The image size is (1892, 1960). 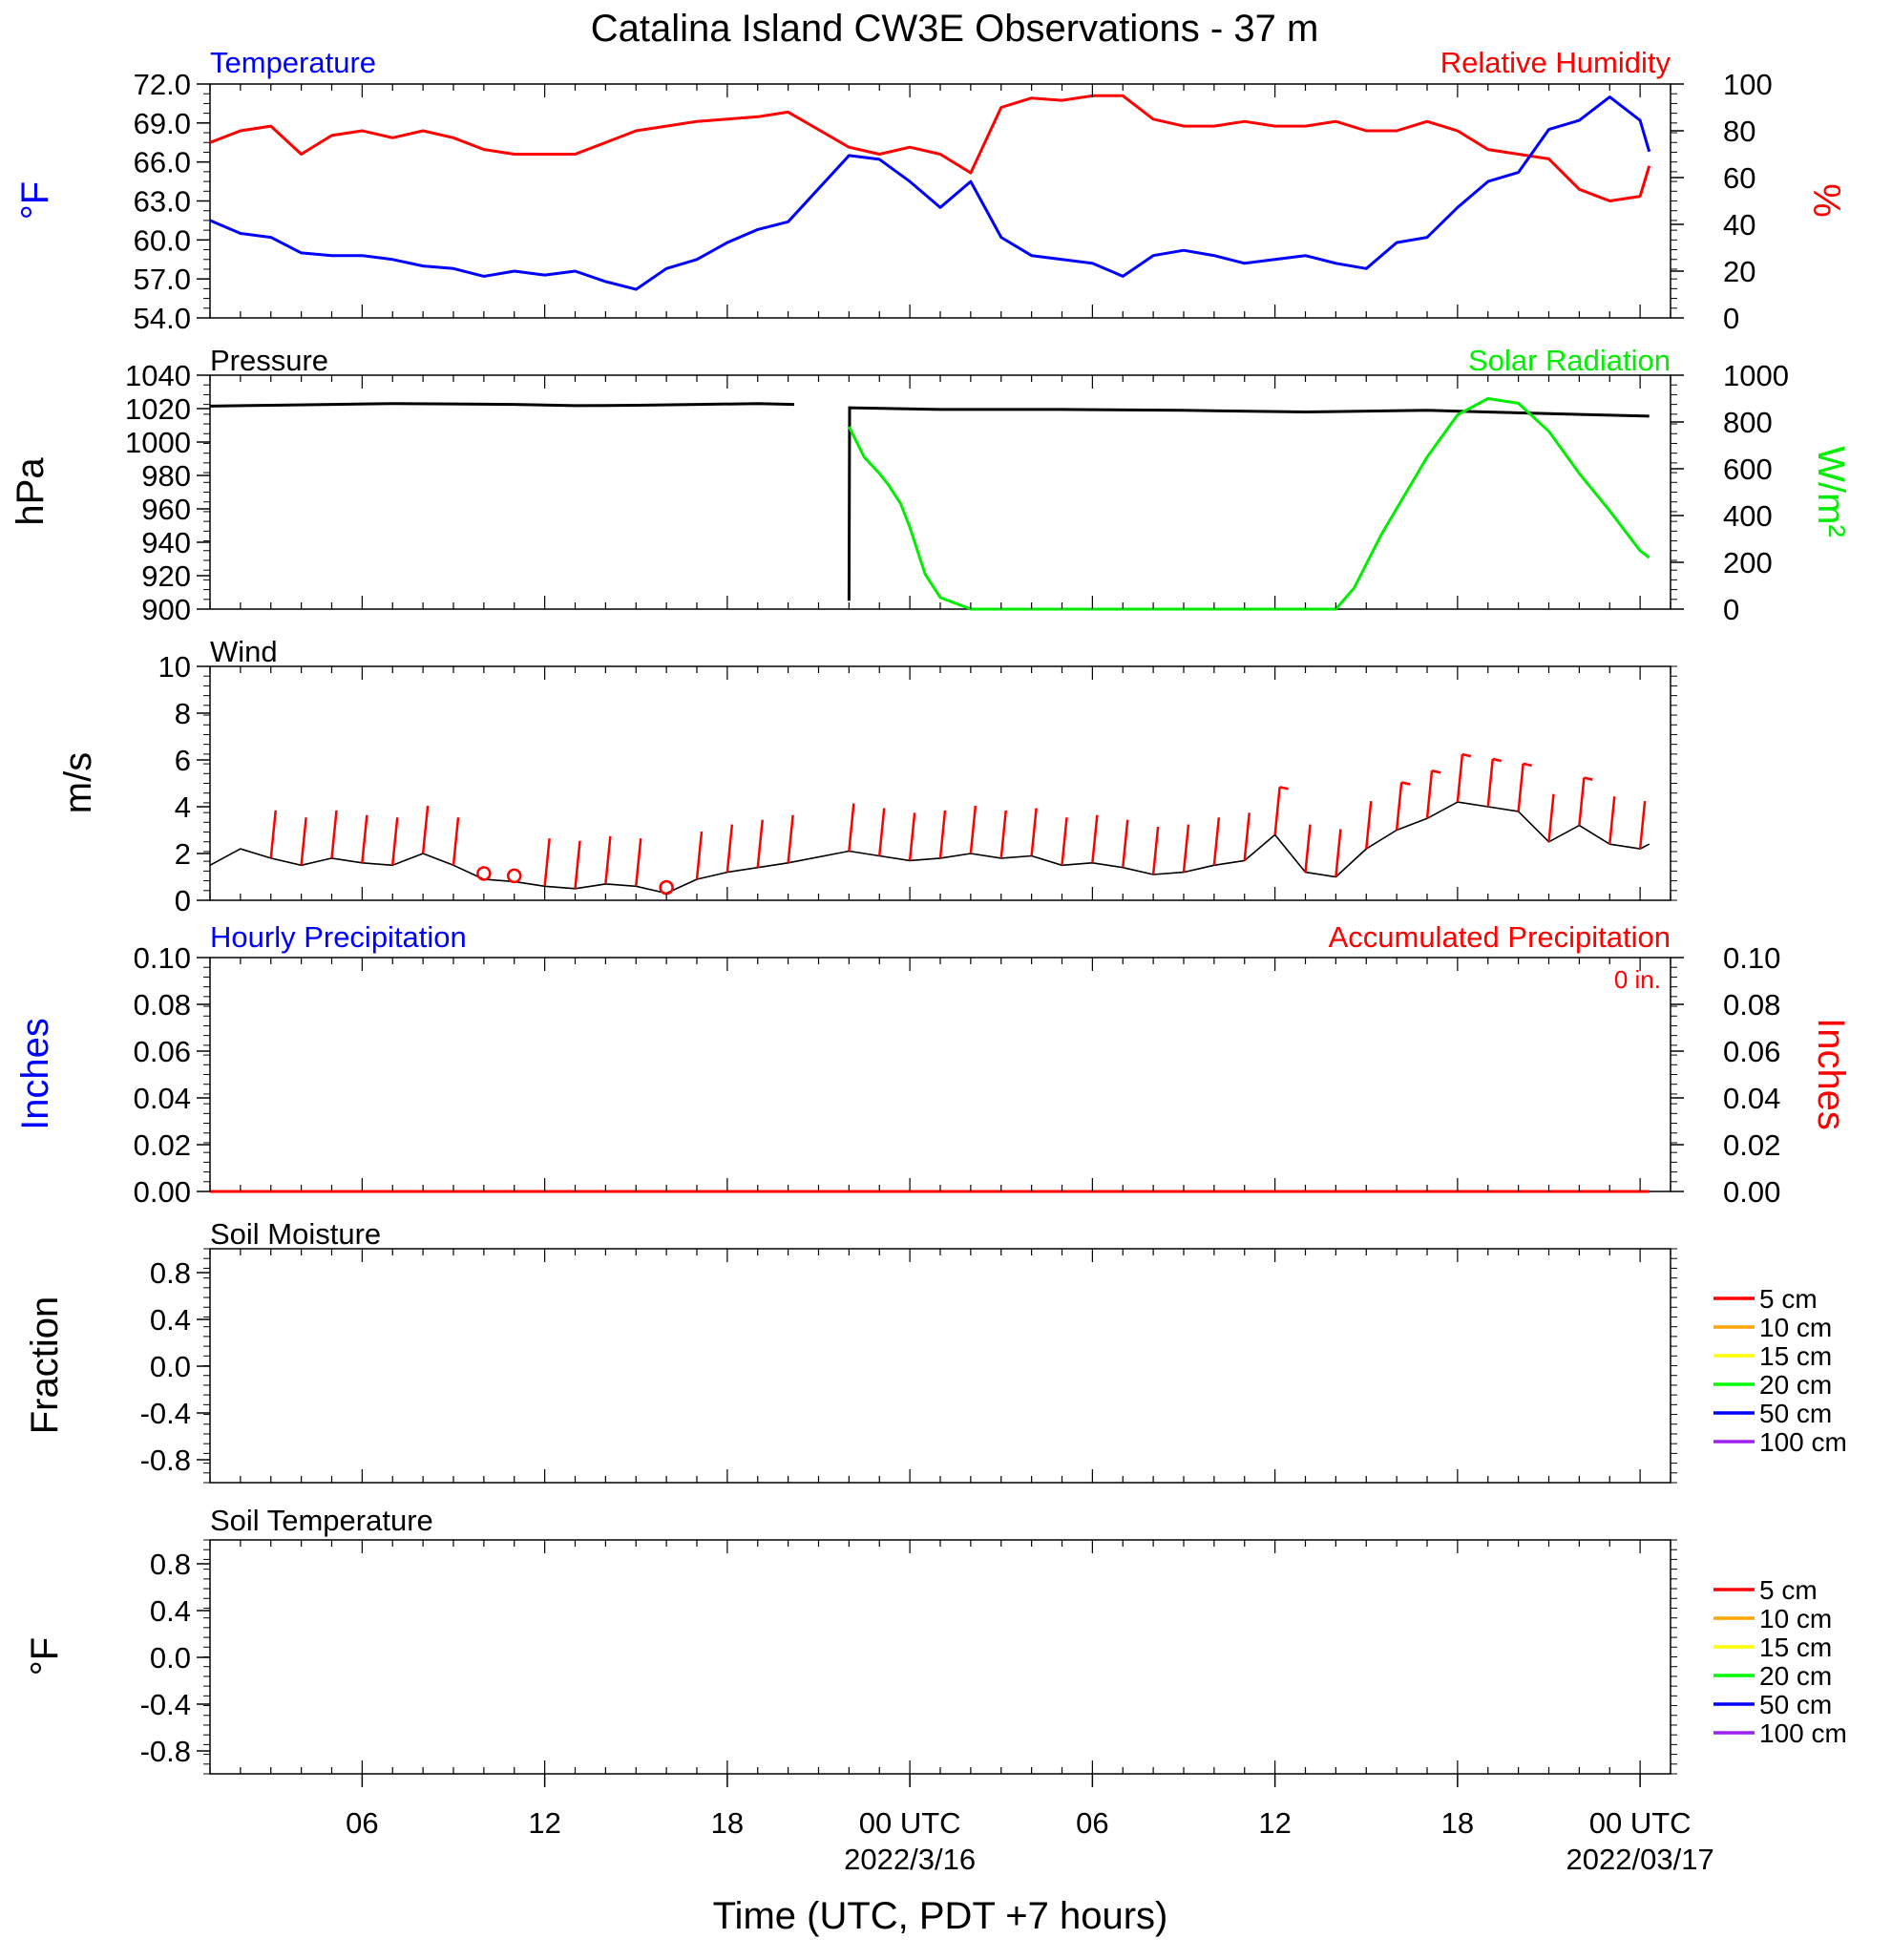 What do you see at coordinates (244, 651) in the screenshot?
I see `wind-title: Wind` at bounding box center [244, 651].